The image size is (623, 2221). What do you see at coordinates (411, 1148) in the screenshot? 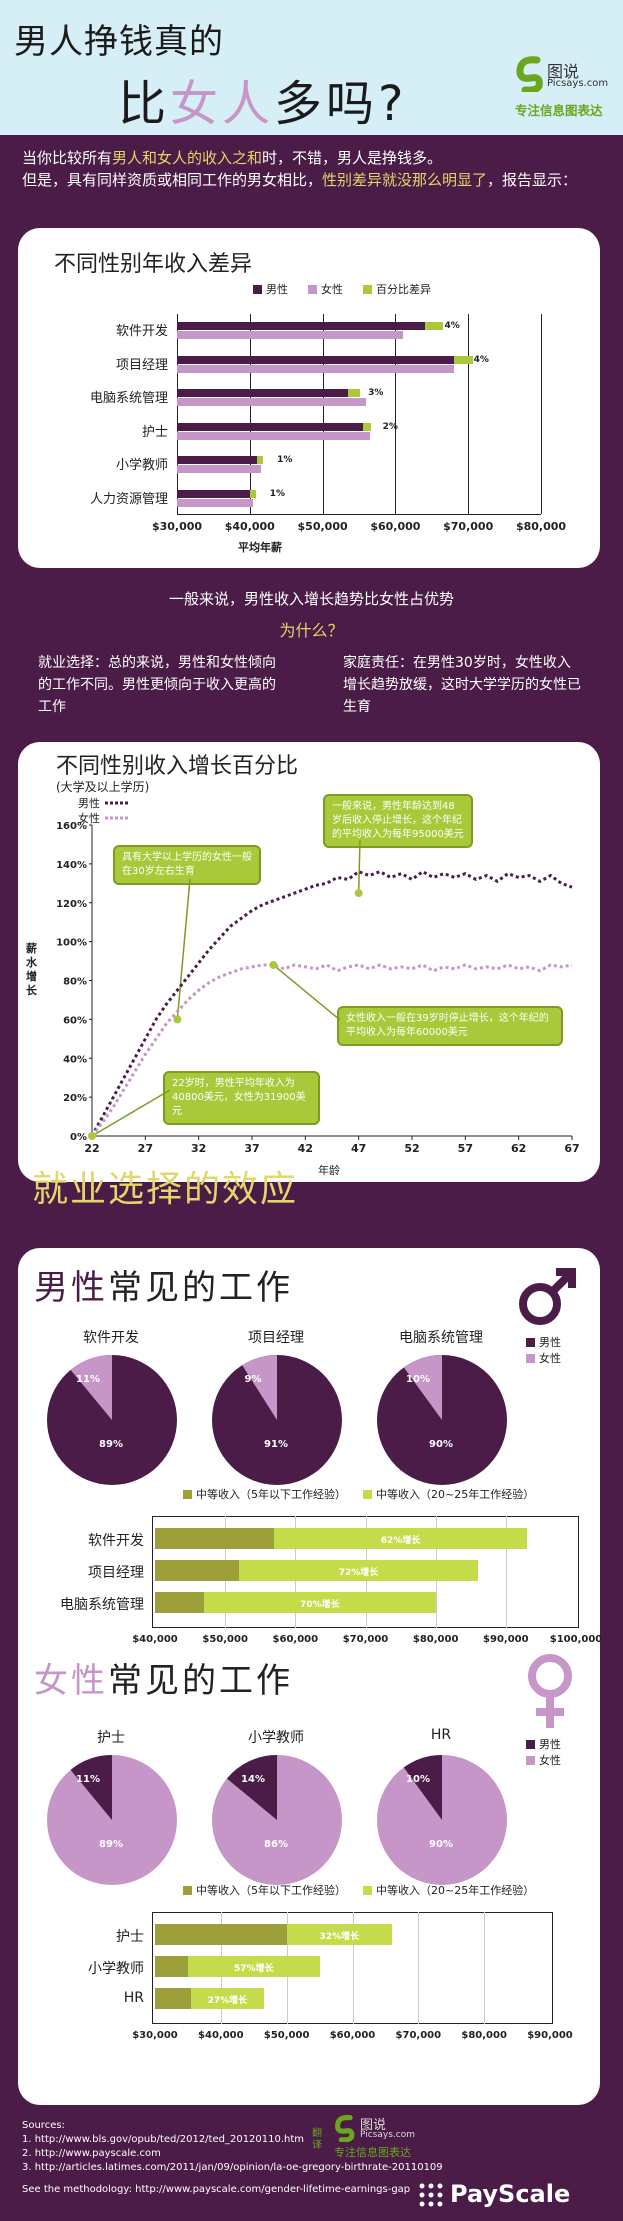
I see `chart2-xtick-label: 52` at bounding box center [411, 1148].